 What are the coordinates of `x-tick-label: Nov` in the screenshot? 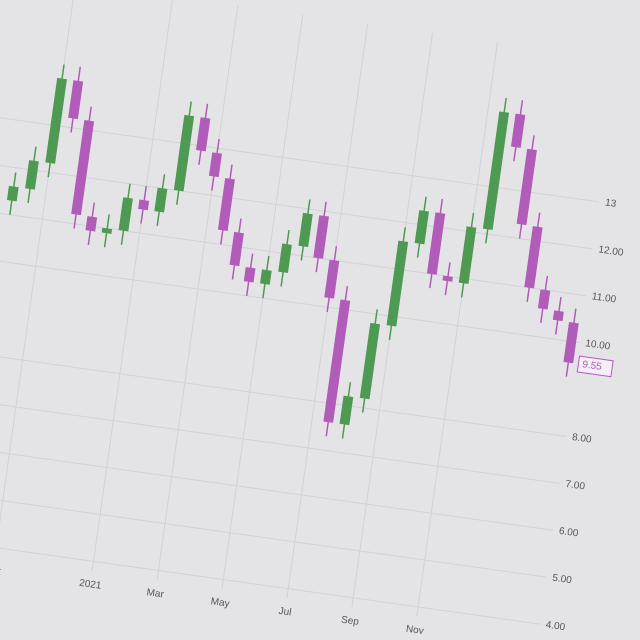 It's located at (414, 630).